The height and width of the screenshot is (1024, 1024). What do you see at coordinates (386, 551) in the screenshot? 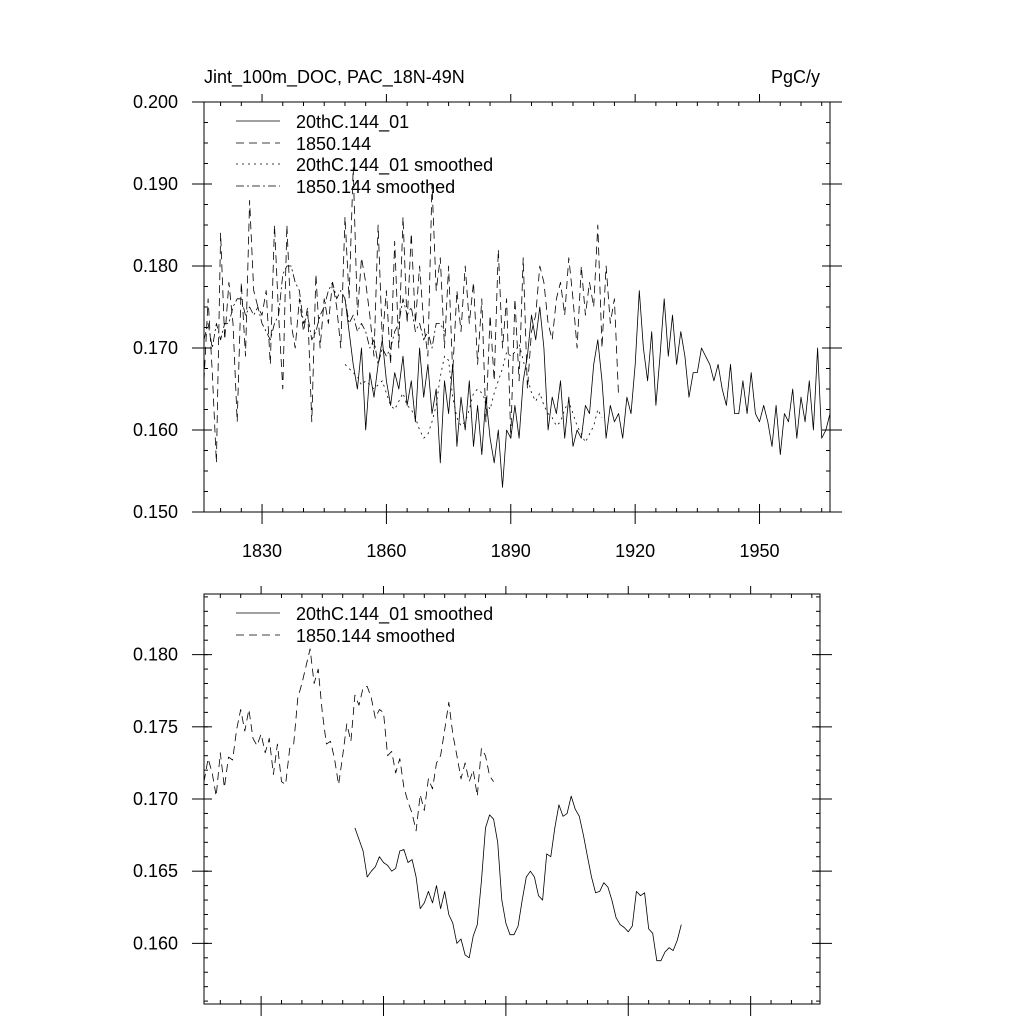
I see `x-tick-label: 1860` at bounding box center [386, 551].